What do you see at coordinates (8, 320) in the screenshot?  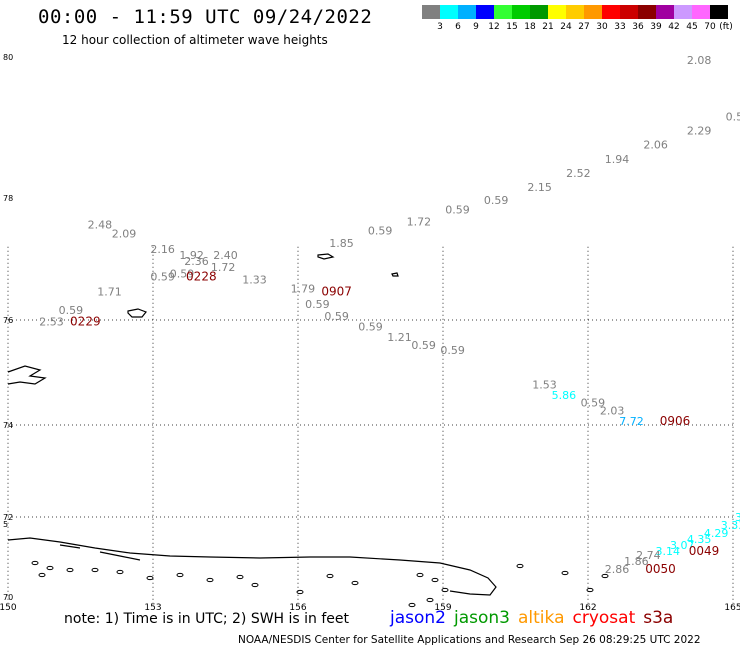 I see `lat-tick-label: 76` at bounding box center [8, 320].